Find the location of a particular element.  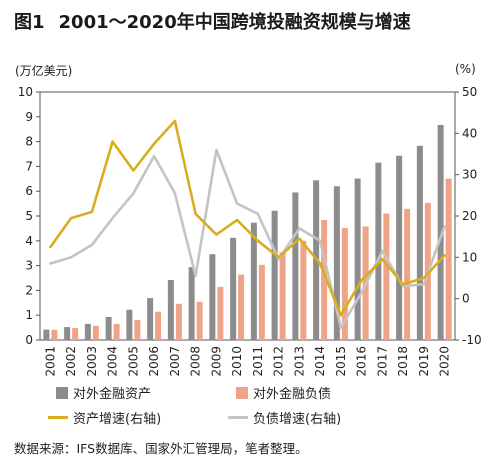

left-axis-tick-label: 0 is located at coordinates (29, 340).